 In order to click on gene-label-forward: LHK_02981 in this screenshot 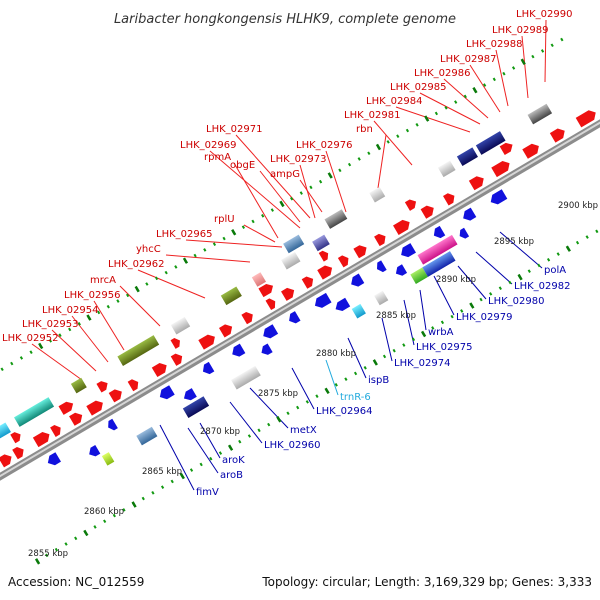, I will do `click(372, 115)`.